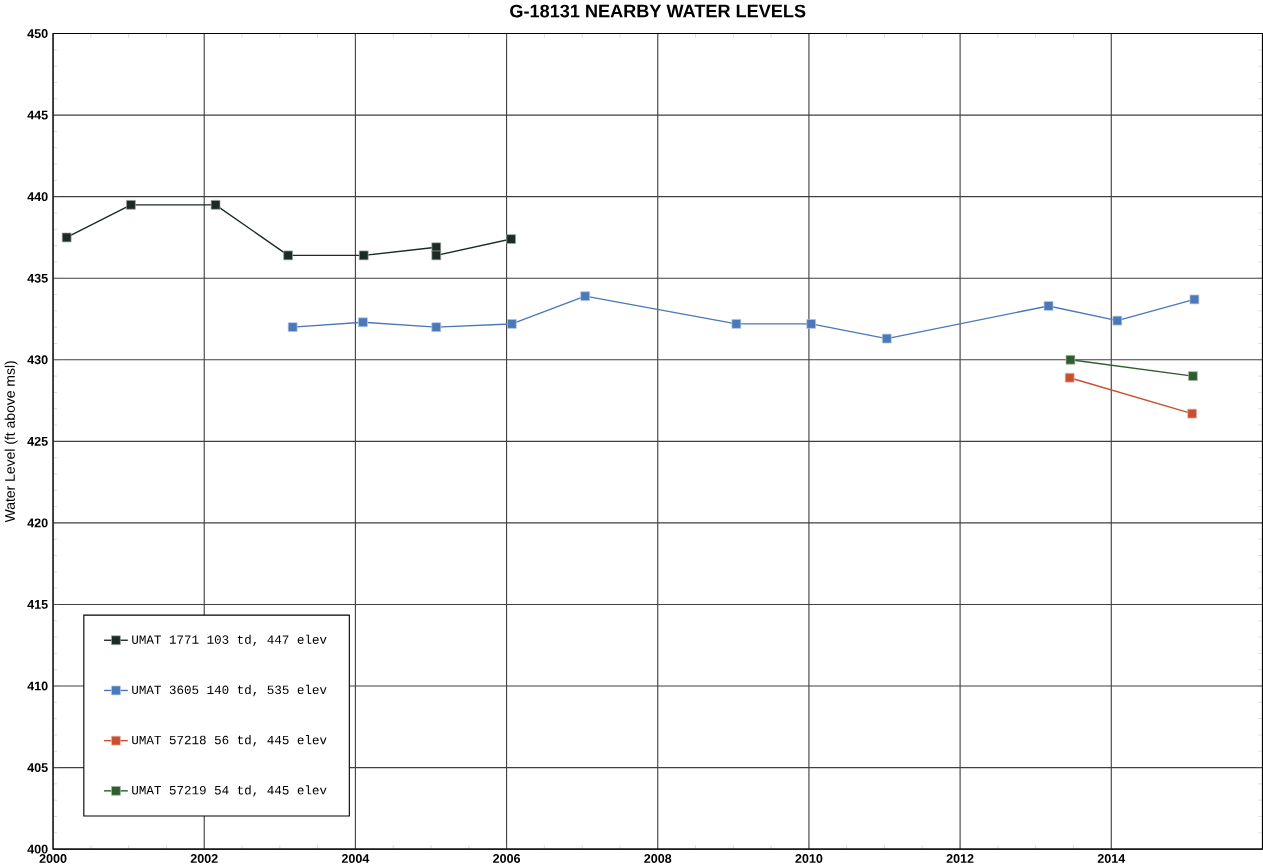 The width and height of the screenshot is (1263, 868). What do you see at coordinates (37, 768) in the screenshot?
I see `y-tick-label: 405` at bounding box center [37, 768].